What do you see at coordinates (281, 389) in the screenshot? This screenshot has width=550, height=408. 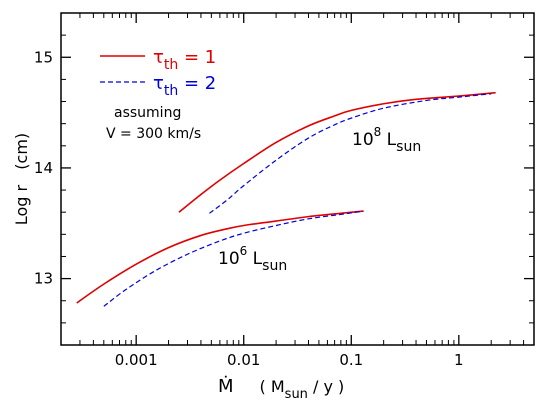 I see `x-axis-title: Ṁ( Msun / y )` at bounding box center [281, 389].